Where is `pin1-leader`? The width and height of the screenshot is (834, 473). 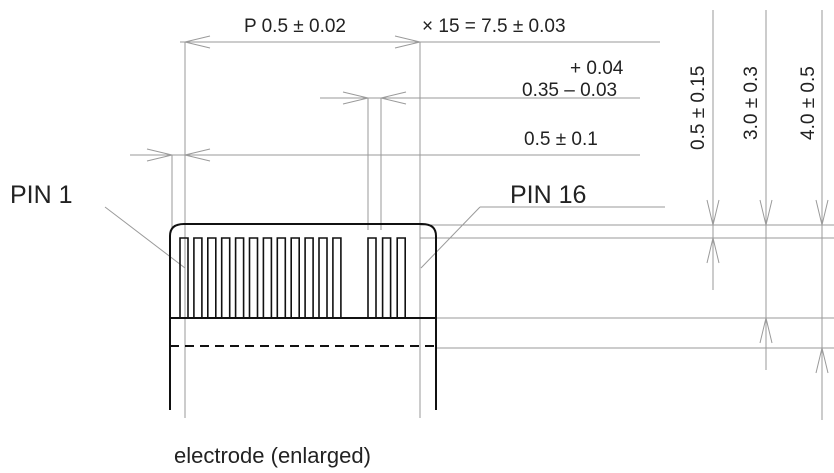 pin1-leader is located at coordinates (145, 237).